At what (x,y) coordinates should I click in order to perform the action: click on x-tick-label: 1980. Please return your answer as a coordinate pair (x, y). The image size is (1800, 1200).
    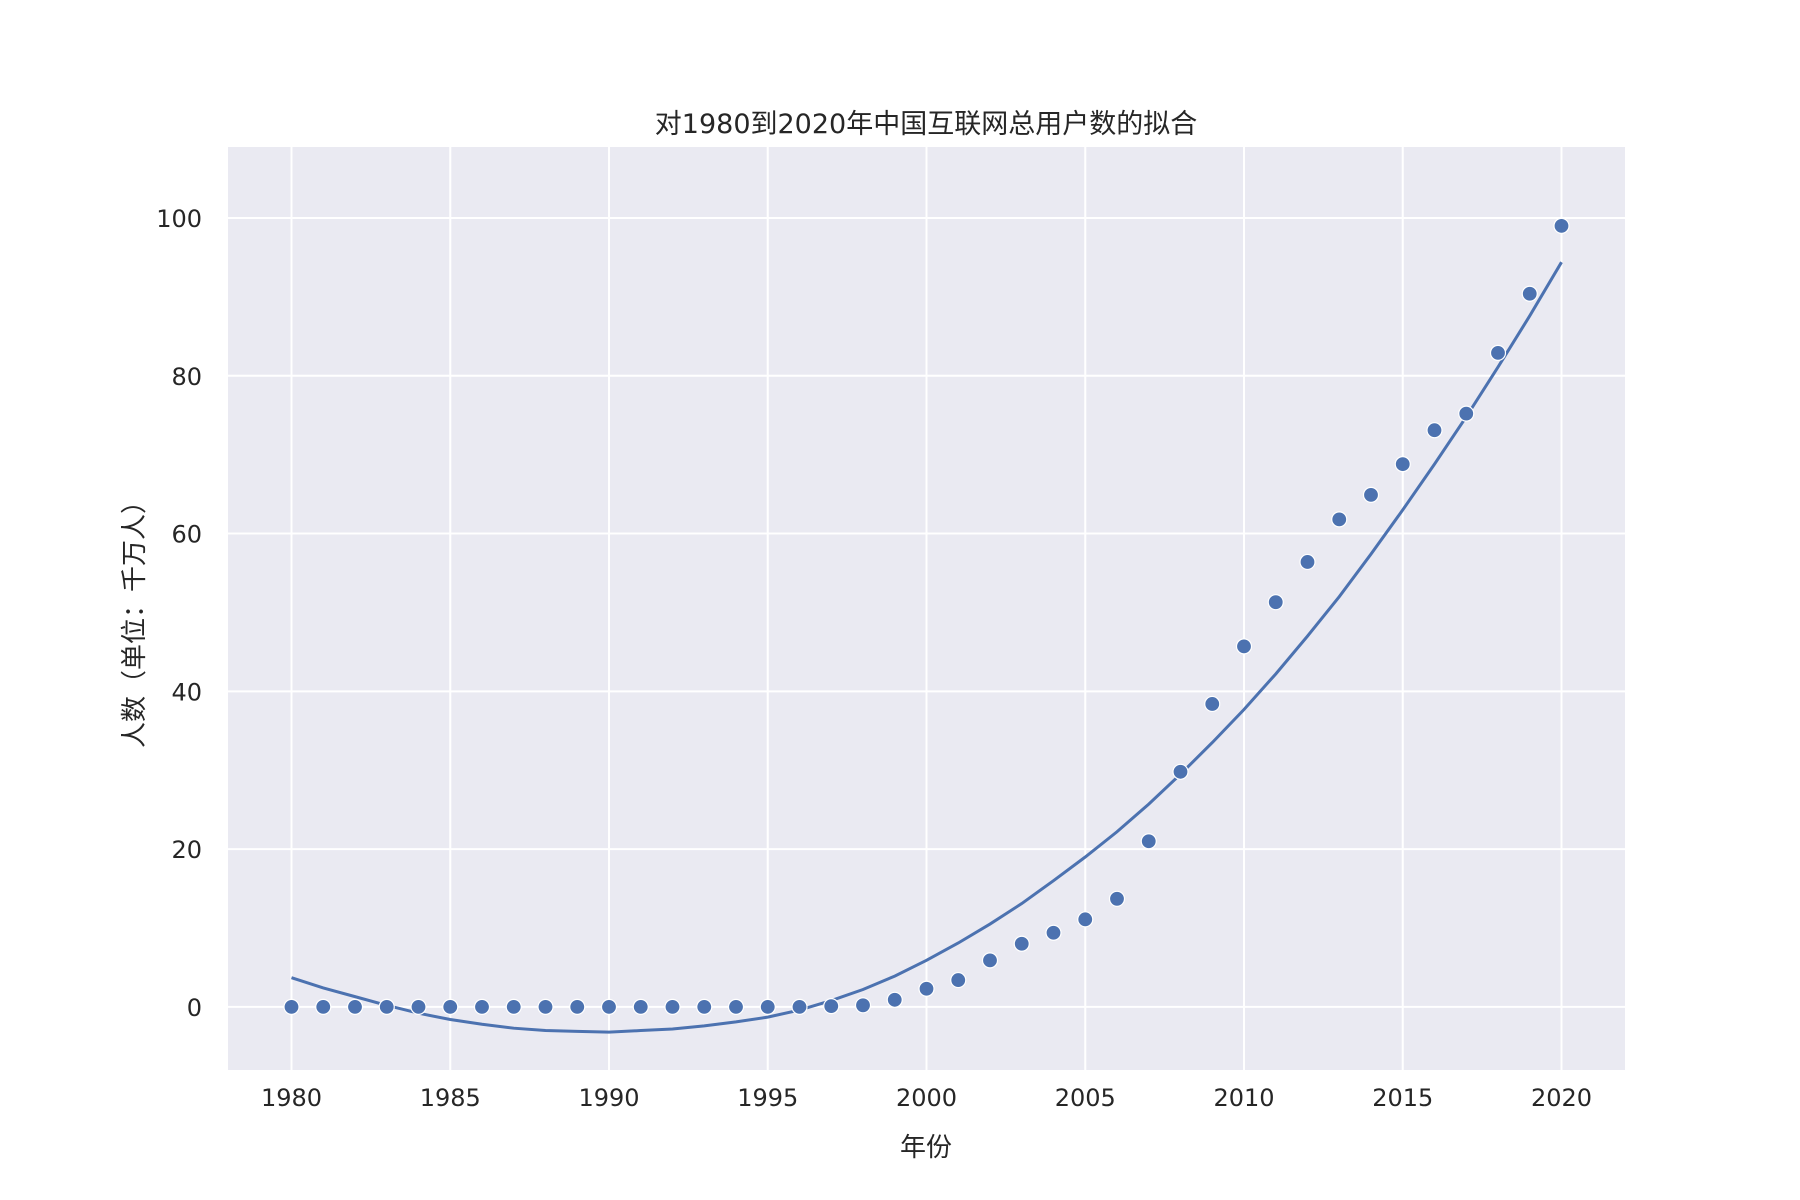
    Looking at the image, I should click on (291, 1098).